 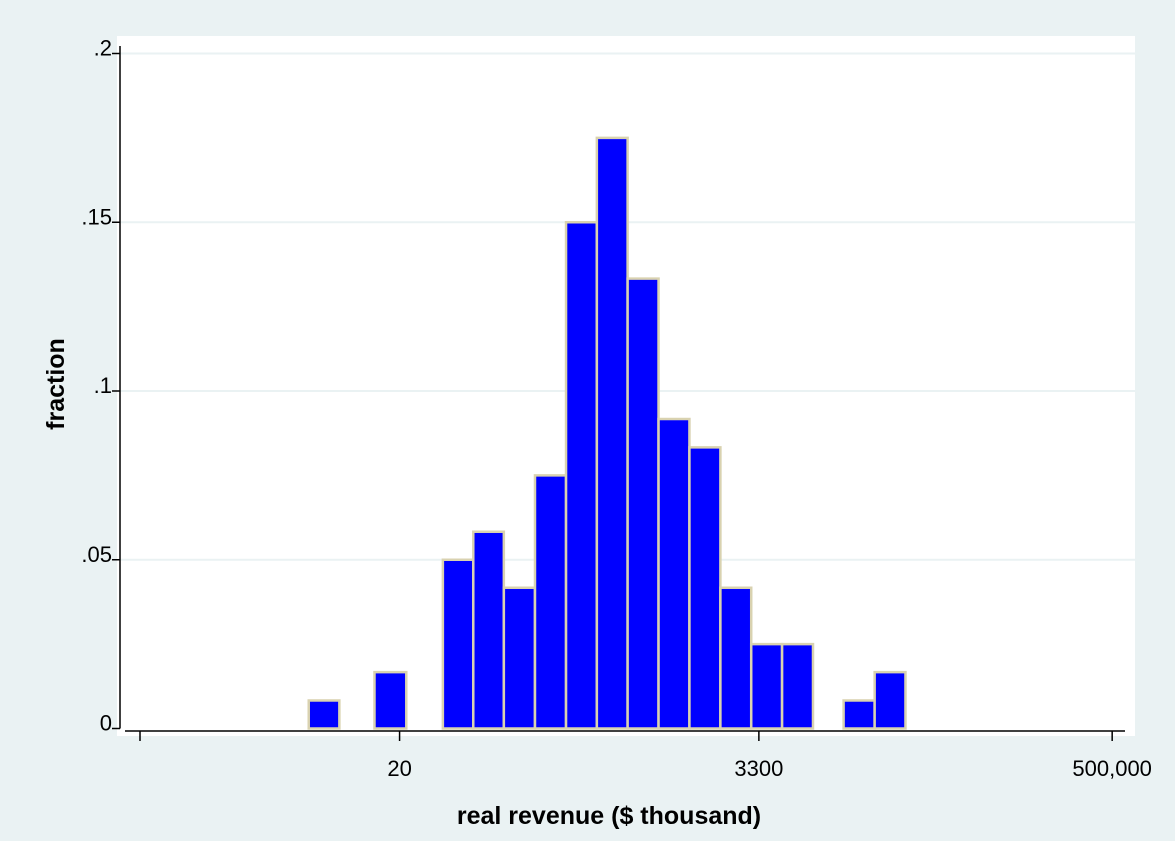 I want to click on y-tick-label: .1, so click(x=103, y=385).